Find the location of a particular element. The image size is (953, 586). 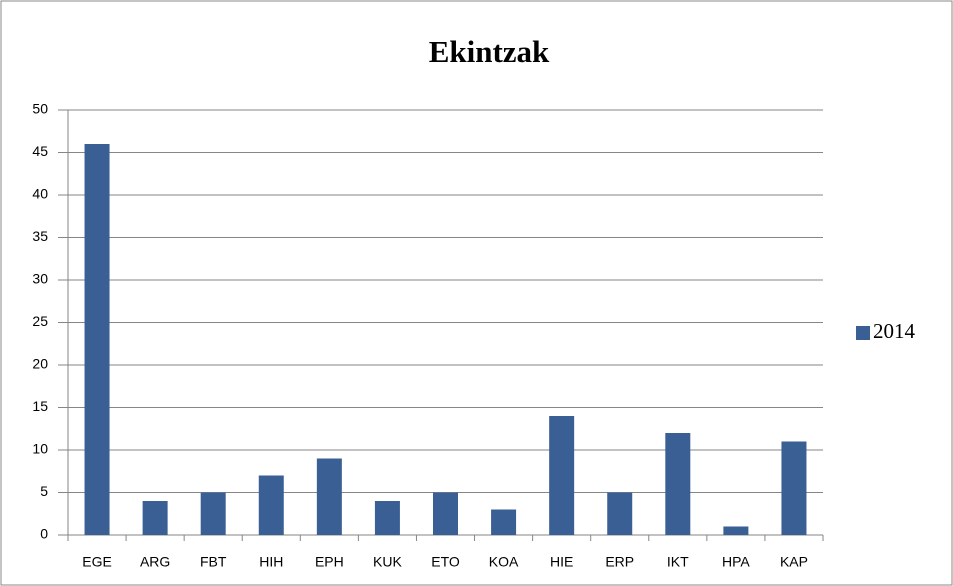

y-tick-label: 10 is located at coordinates (40, 449).